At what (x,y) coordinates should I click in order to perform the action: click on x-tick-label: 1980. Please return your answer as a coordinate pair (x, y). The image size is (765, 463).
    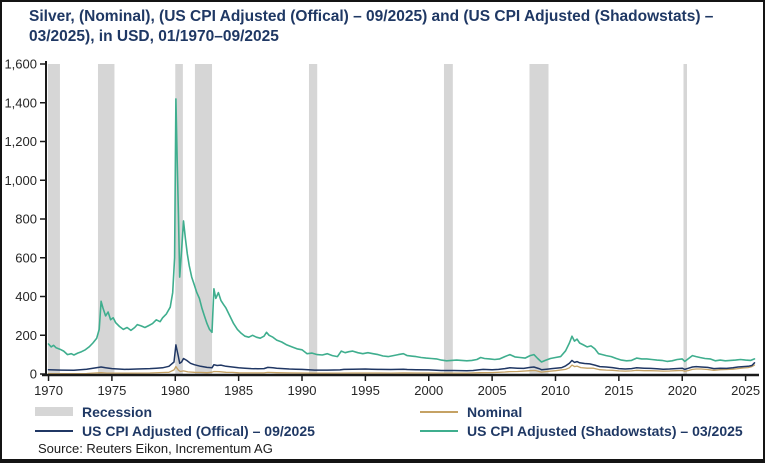
    Looking at the image, I should click on (175, 390).